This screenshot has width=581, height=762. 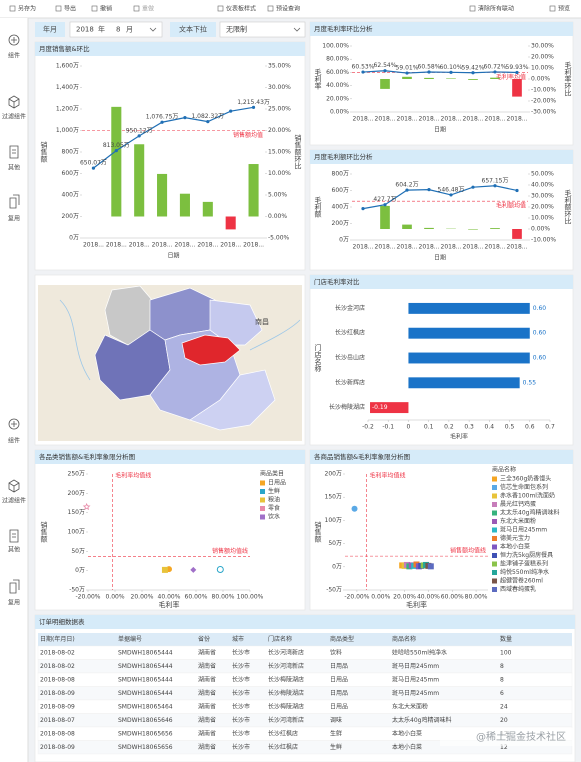 What do you see at coordinates (515, 538) in the screenshot?
I see `legend-label: 德美元宝力` at bounding box center [515, 538].